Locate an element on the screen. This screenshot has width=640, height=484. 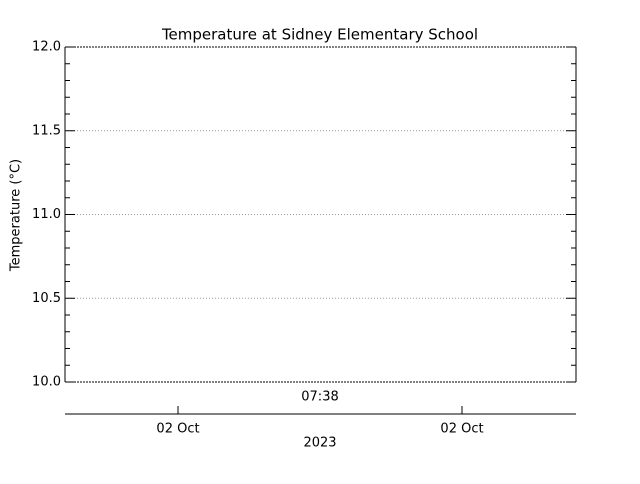
y-tick-label: 10.0 is located at coordinates (46, 382).